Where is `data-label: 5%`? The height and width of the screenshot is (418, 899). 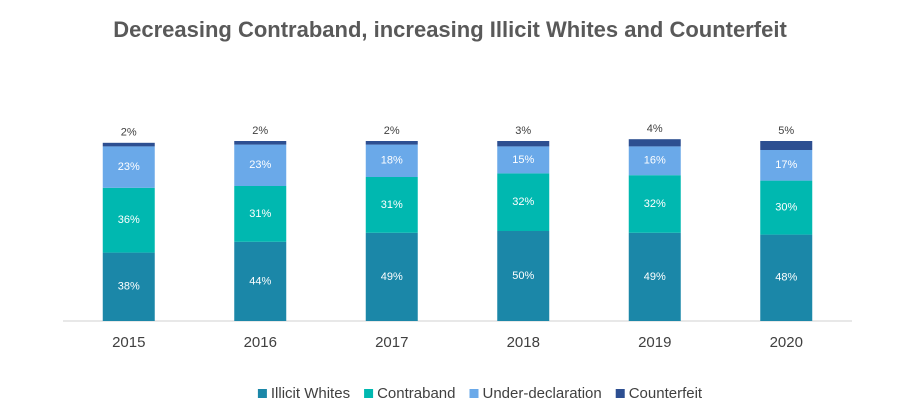
data-label: 5% is located at coordinates (786, 131).